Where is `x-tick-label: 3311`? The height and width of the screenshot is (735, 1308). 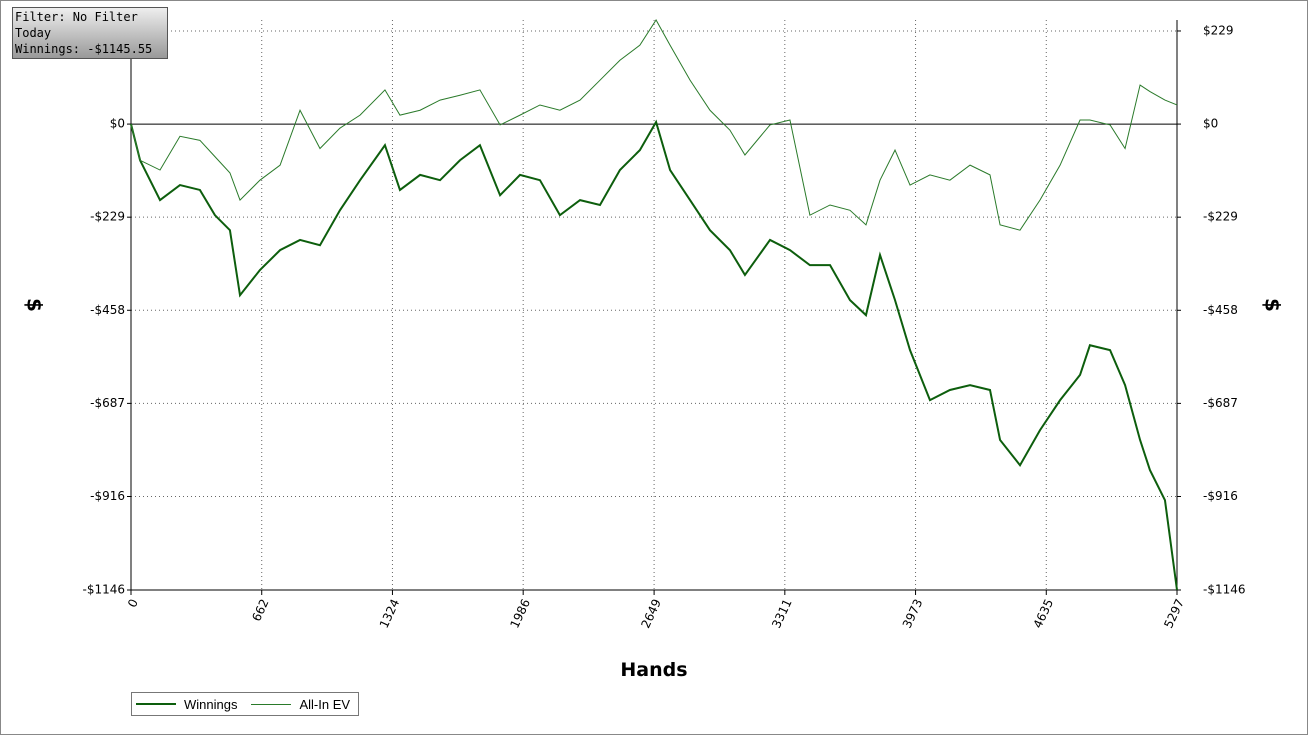
x-tick-label: 3311 is located at coordinates (782, 614).